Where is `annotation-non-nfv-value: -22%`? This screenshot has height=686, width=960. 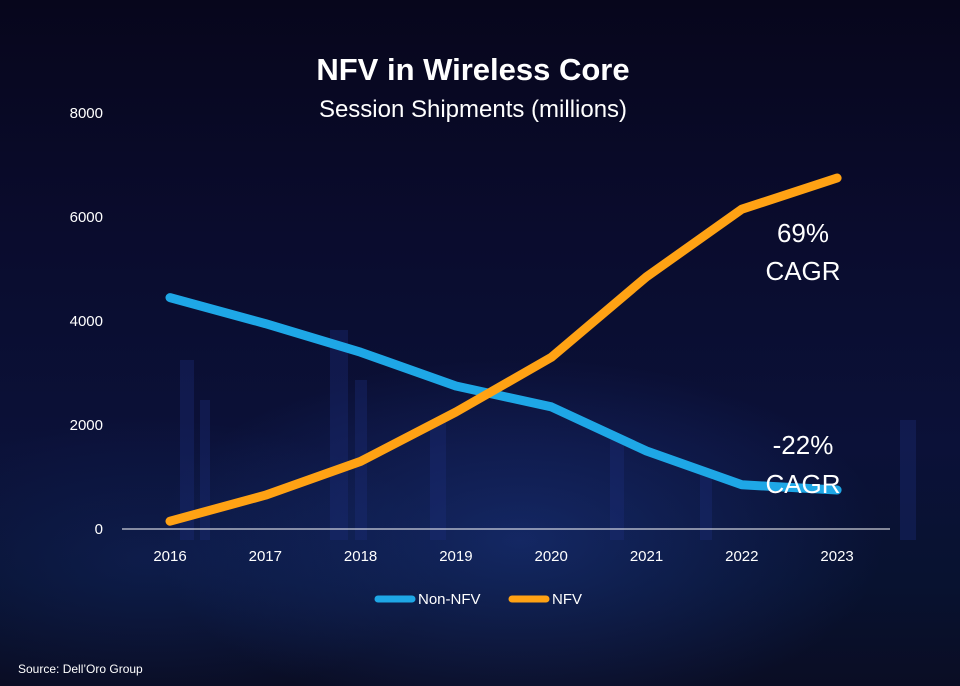
annotation-non-nfv-value: -22% is located at coordinates (803, 445).